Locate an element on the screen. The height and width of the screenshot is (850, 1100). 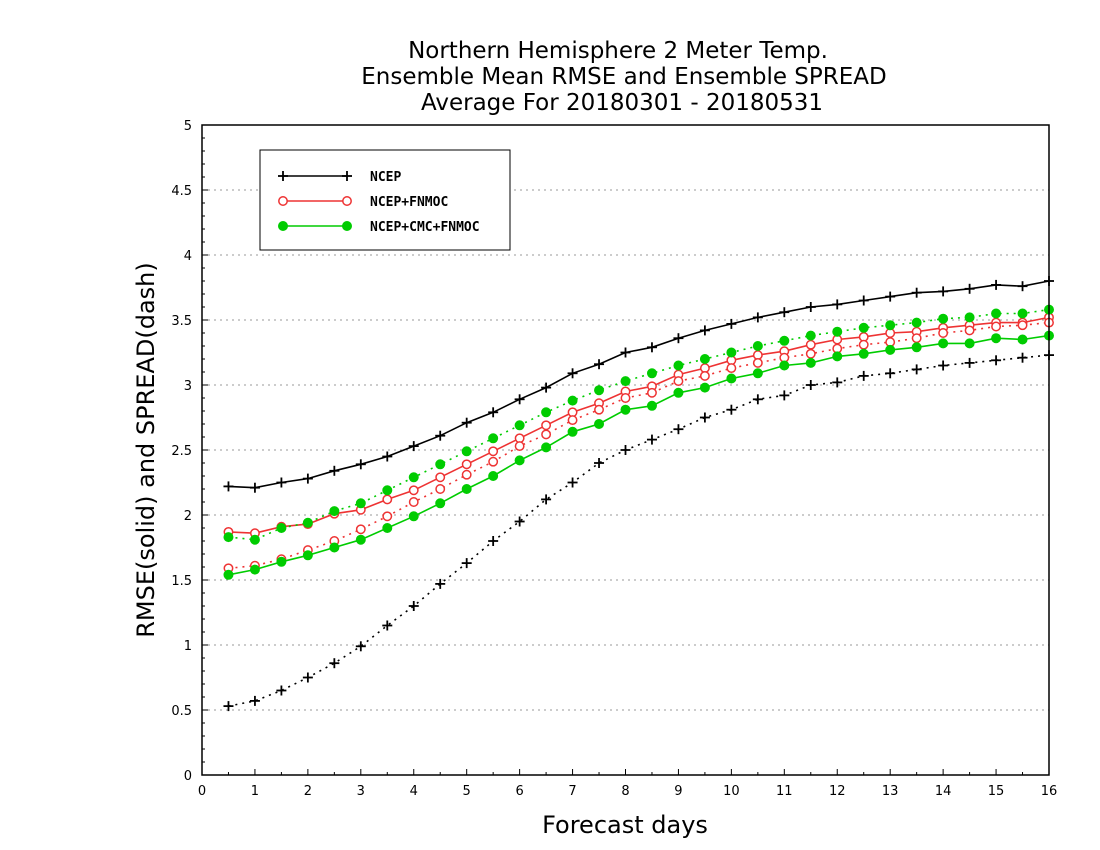
y-tick-label: 5 is located at coordinates (188, 126).